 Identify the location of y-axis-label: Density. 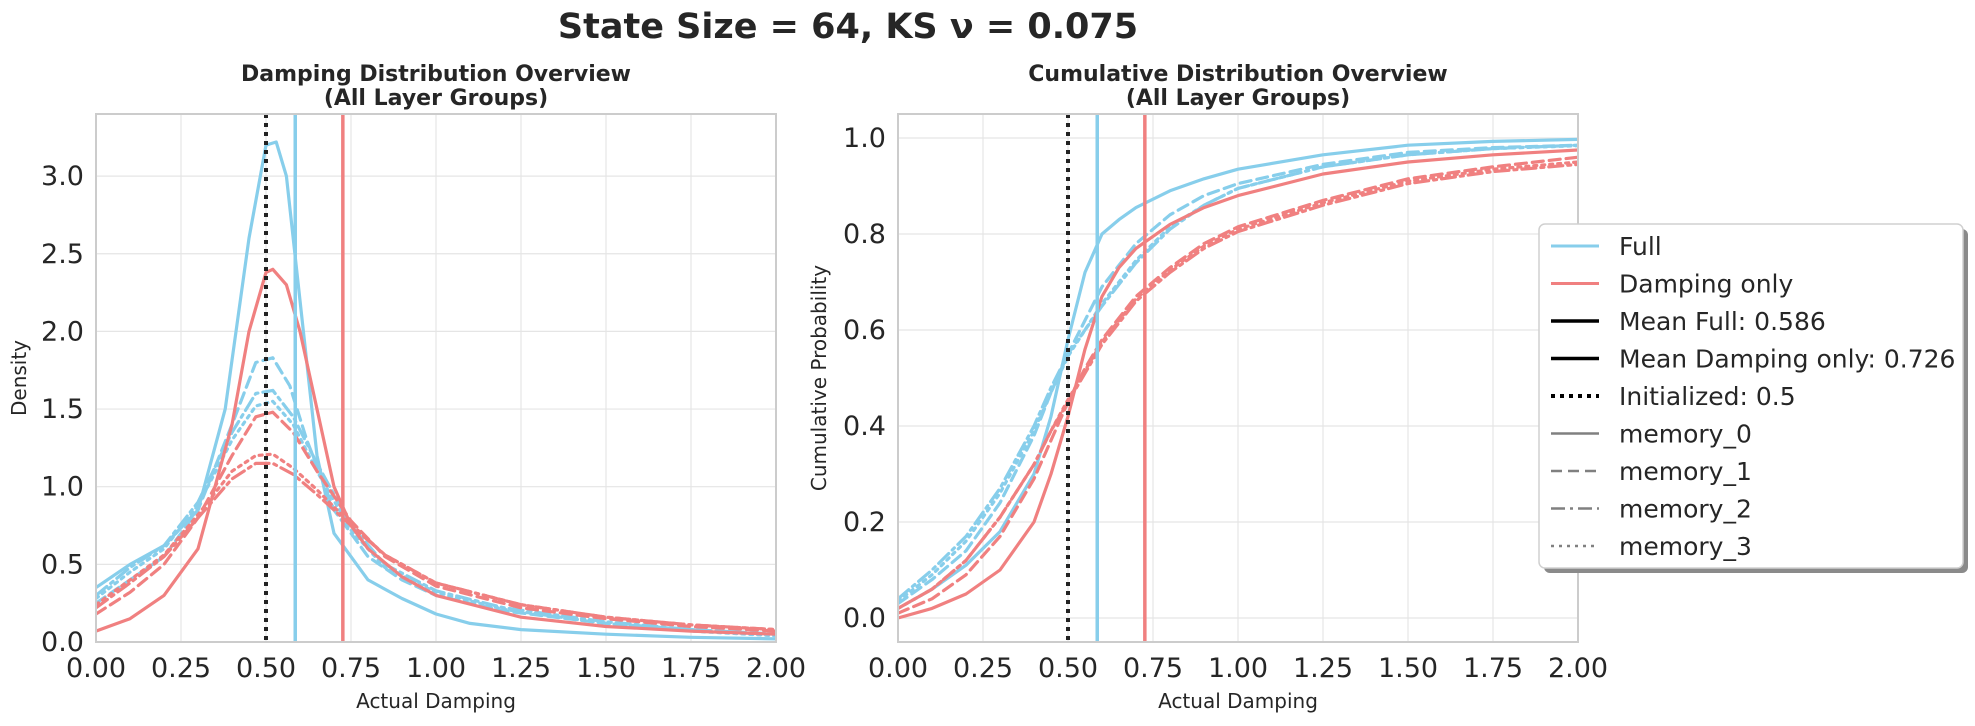
(19, 378).